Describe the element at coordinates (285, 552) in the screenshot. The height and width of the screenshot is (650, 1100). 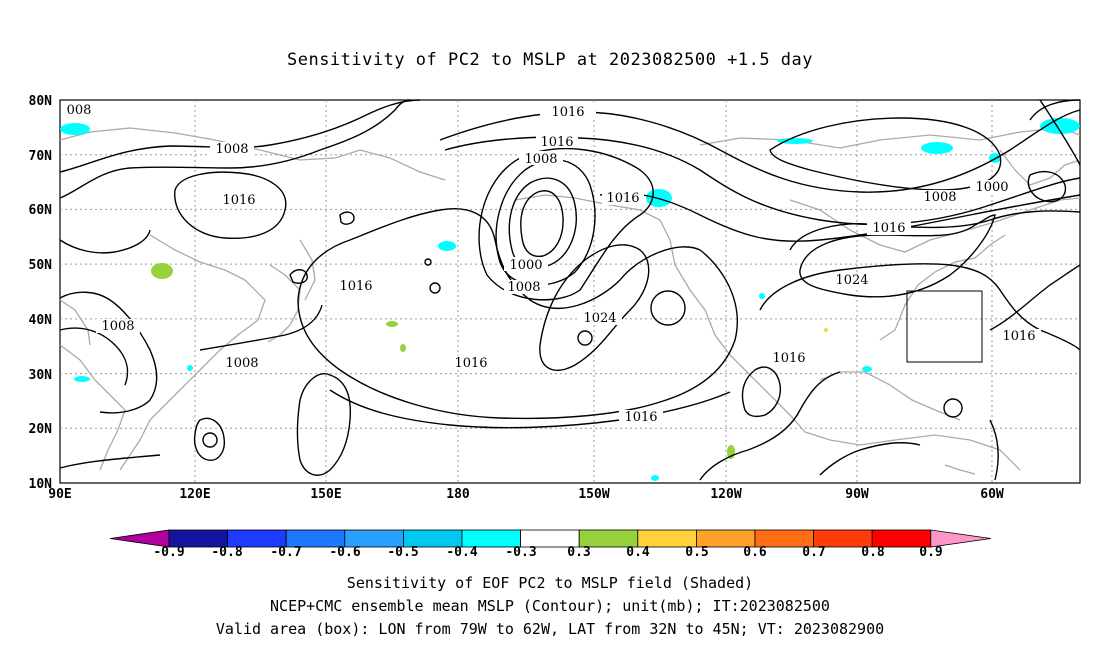
I see `colorbar-label: -0.7` at that location.